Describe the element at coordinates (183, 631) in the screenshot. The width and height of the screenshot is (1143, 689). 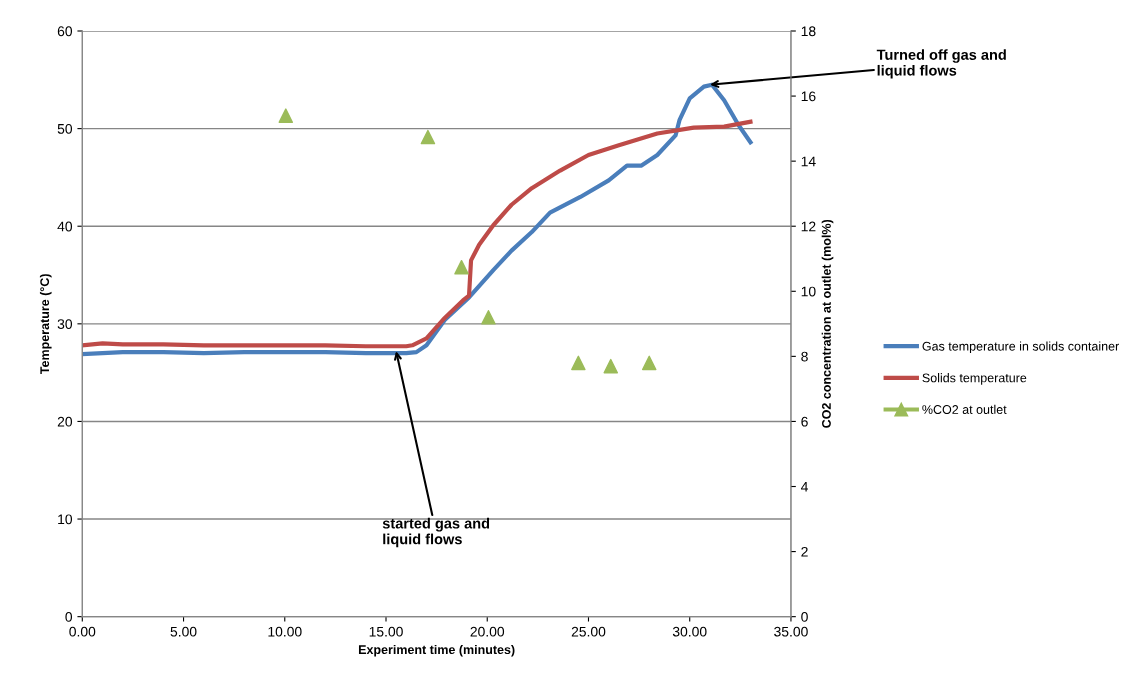
I see `x-tick-label: 5.00` at that location.